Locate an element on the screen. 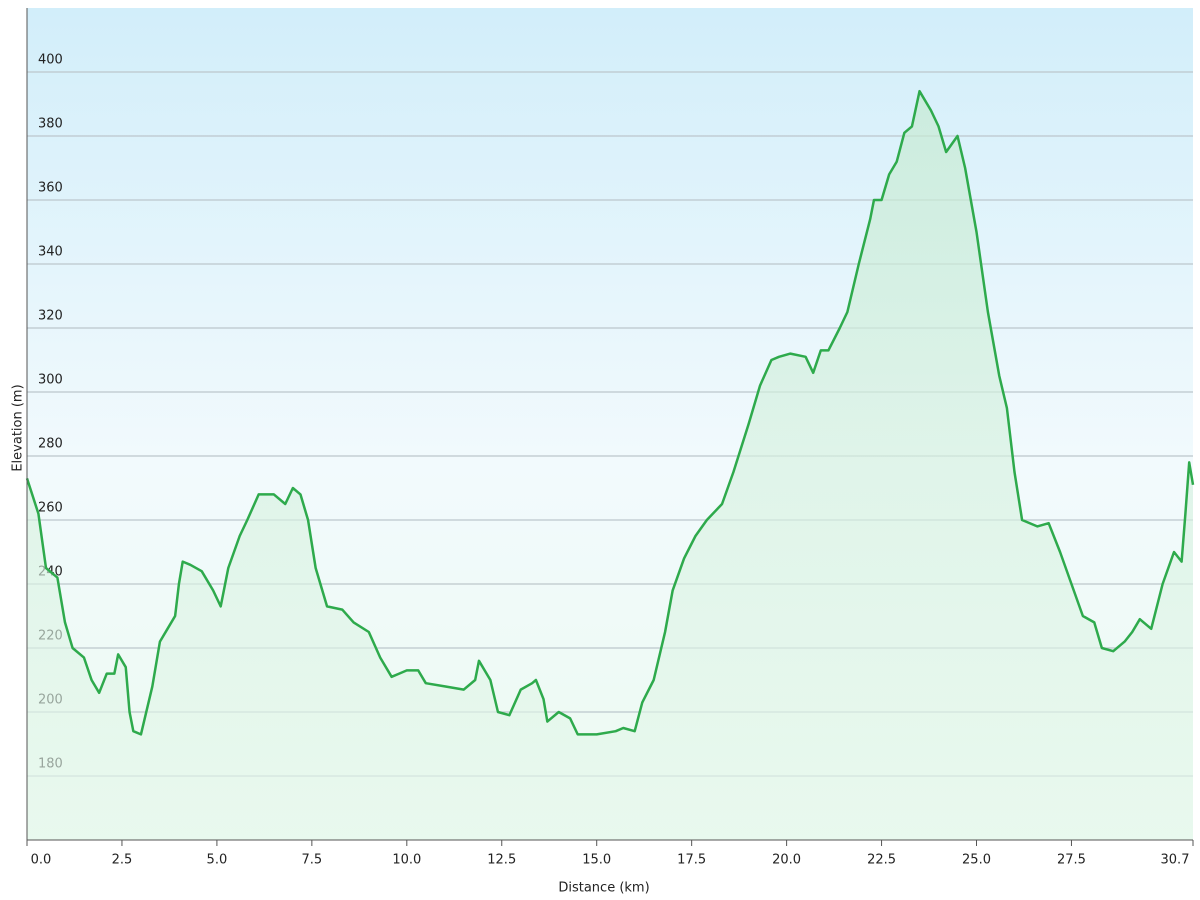 This screenshot has width=1200, height=900. y-tick-label: 300 is located at coordinates (50, 380).